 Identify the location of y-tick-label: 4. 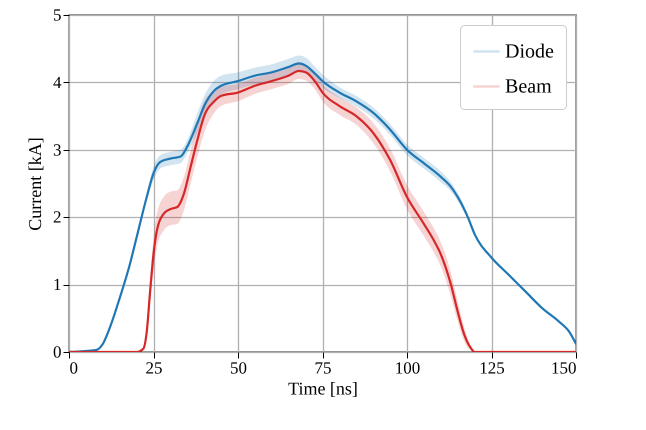
(57, 82).